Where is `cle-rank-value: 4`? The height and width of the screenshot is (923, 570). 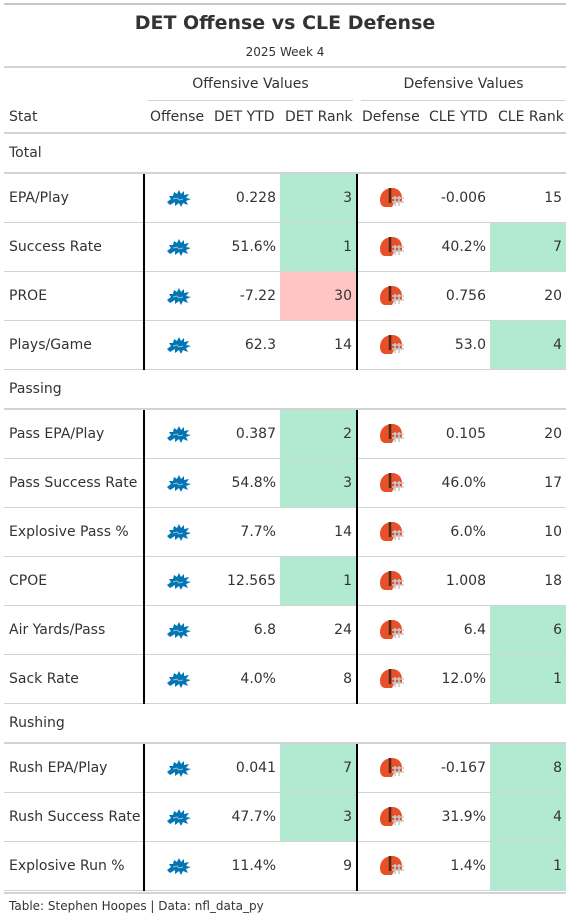 cle-rank-value: 4 is located at coordinates (528, 817).